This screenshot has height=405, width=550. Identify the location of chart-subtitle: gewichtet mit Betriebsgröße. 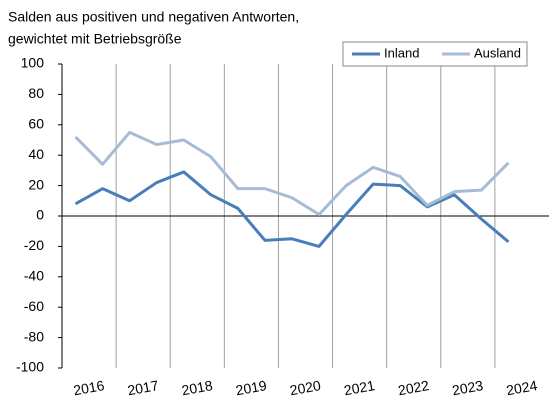
(95, 39).